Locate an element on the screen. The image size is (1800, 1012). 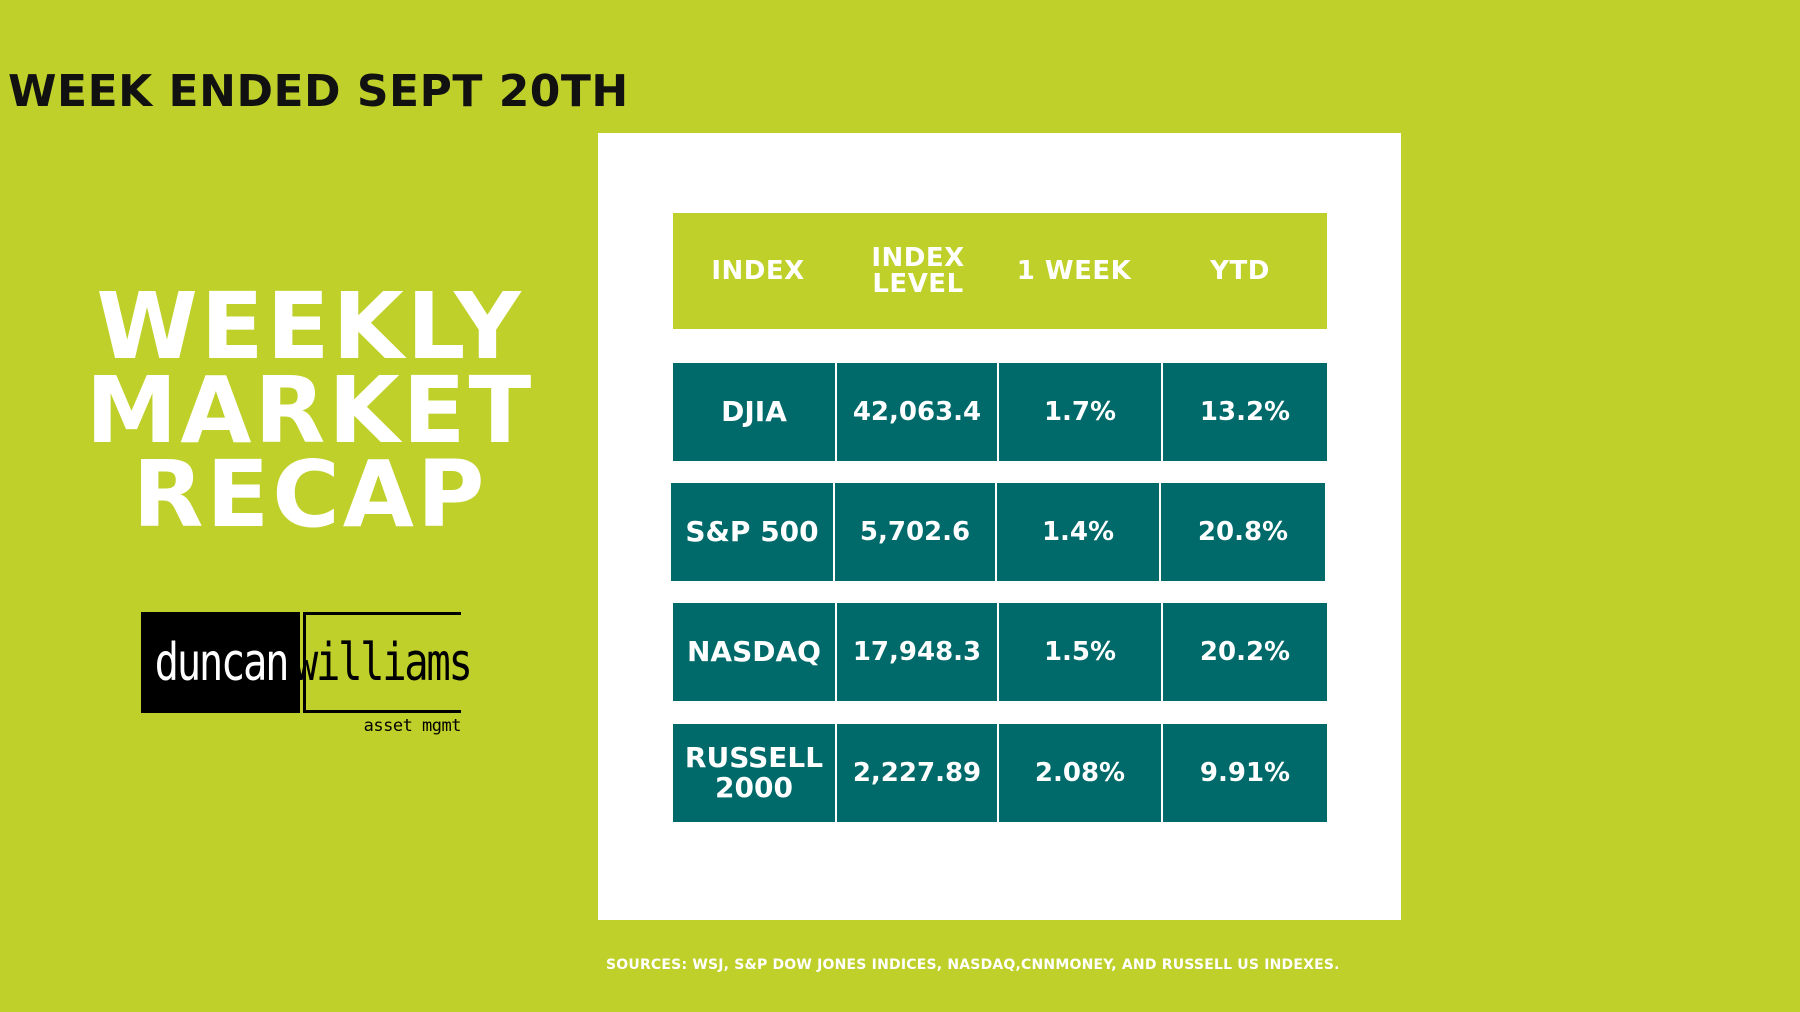
cell-ytd: 9.91% is located at coordinates (1245, 773).